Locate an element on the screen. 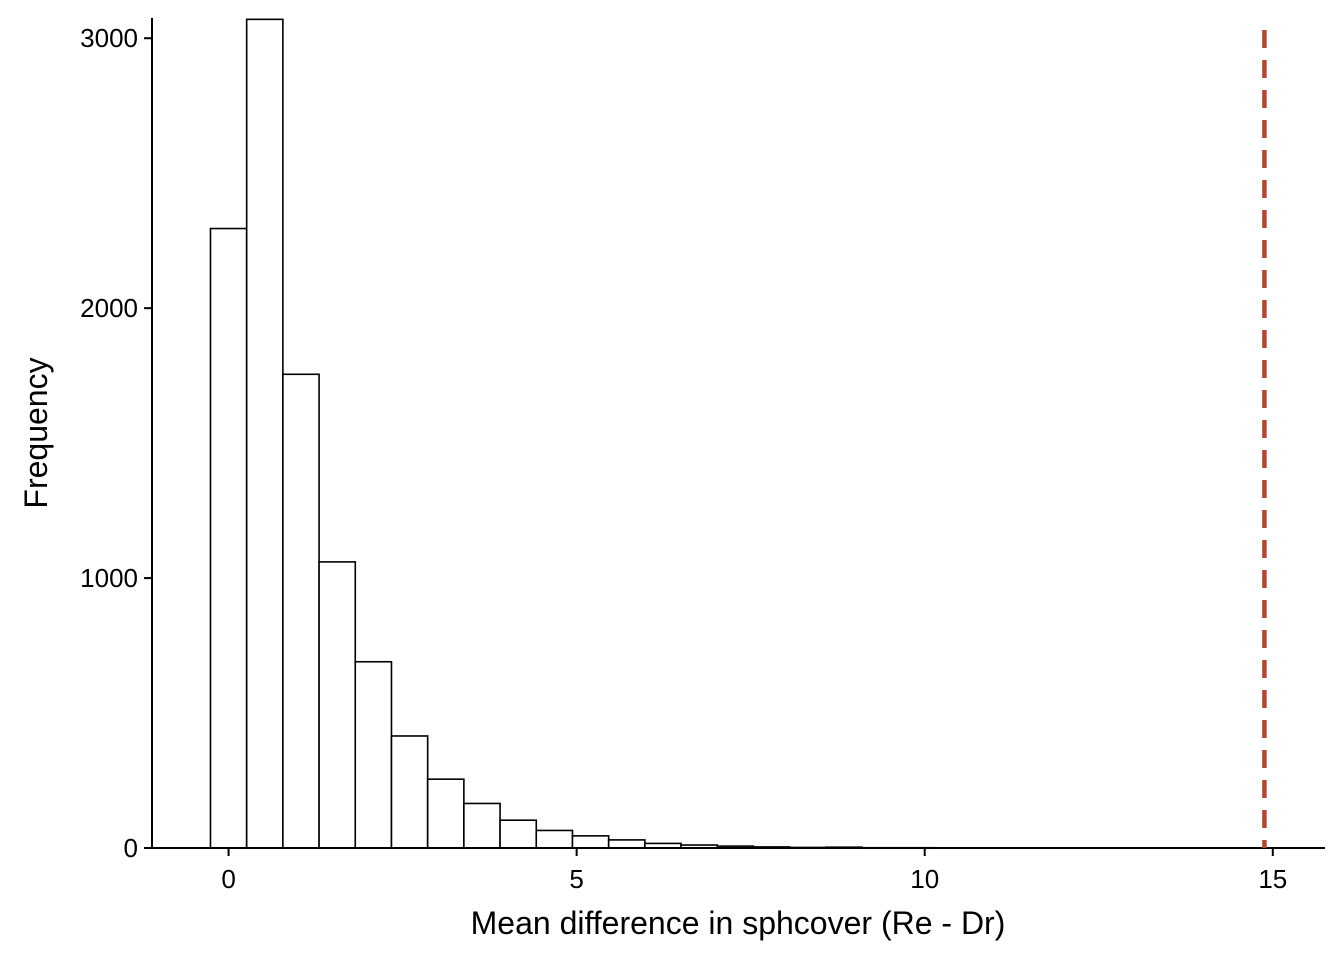 The image size is (1344, 960). y-tick-label: 2000 is located at coordinates (109, 308).